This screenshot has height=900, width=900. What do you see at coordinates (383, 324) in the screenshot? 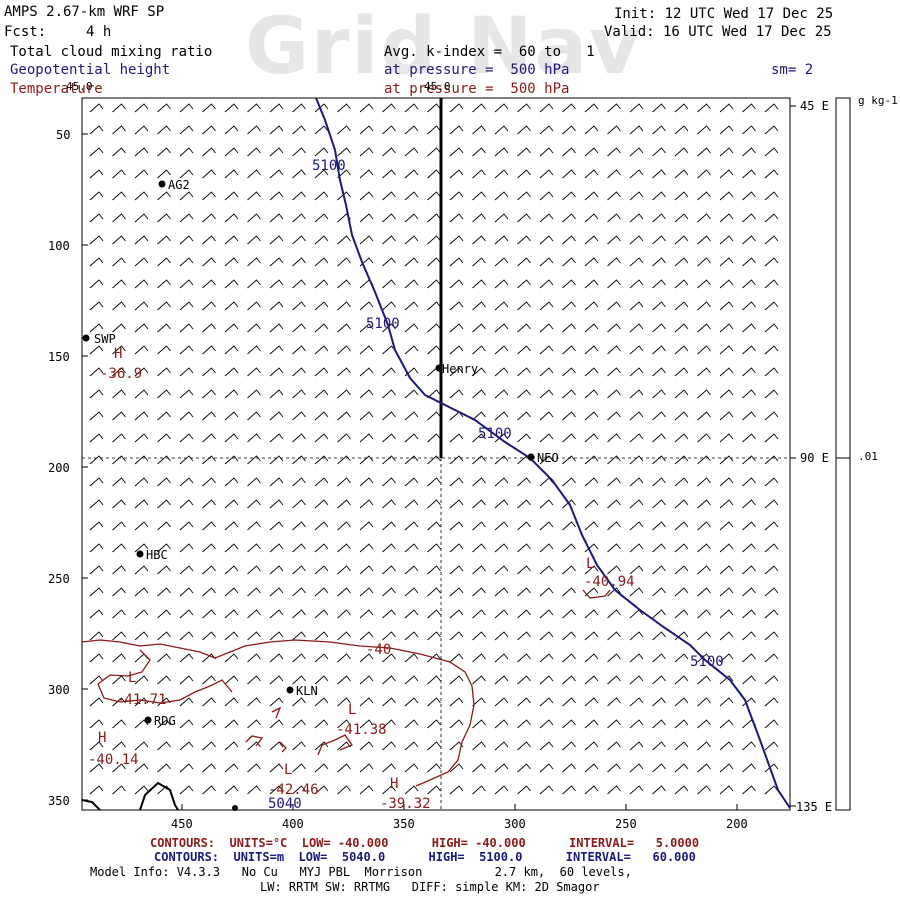
I see `height-label-2: 5100` at bounding box center [383, 324].